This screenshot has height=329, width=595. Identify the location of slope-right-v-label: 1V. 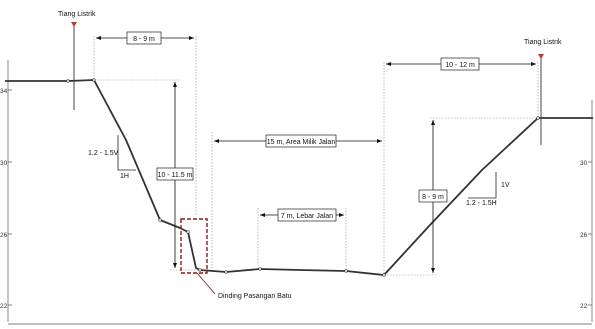
(505, 185).